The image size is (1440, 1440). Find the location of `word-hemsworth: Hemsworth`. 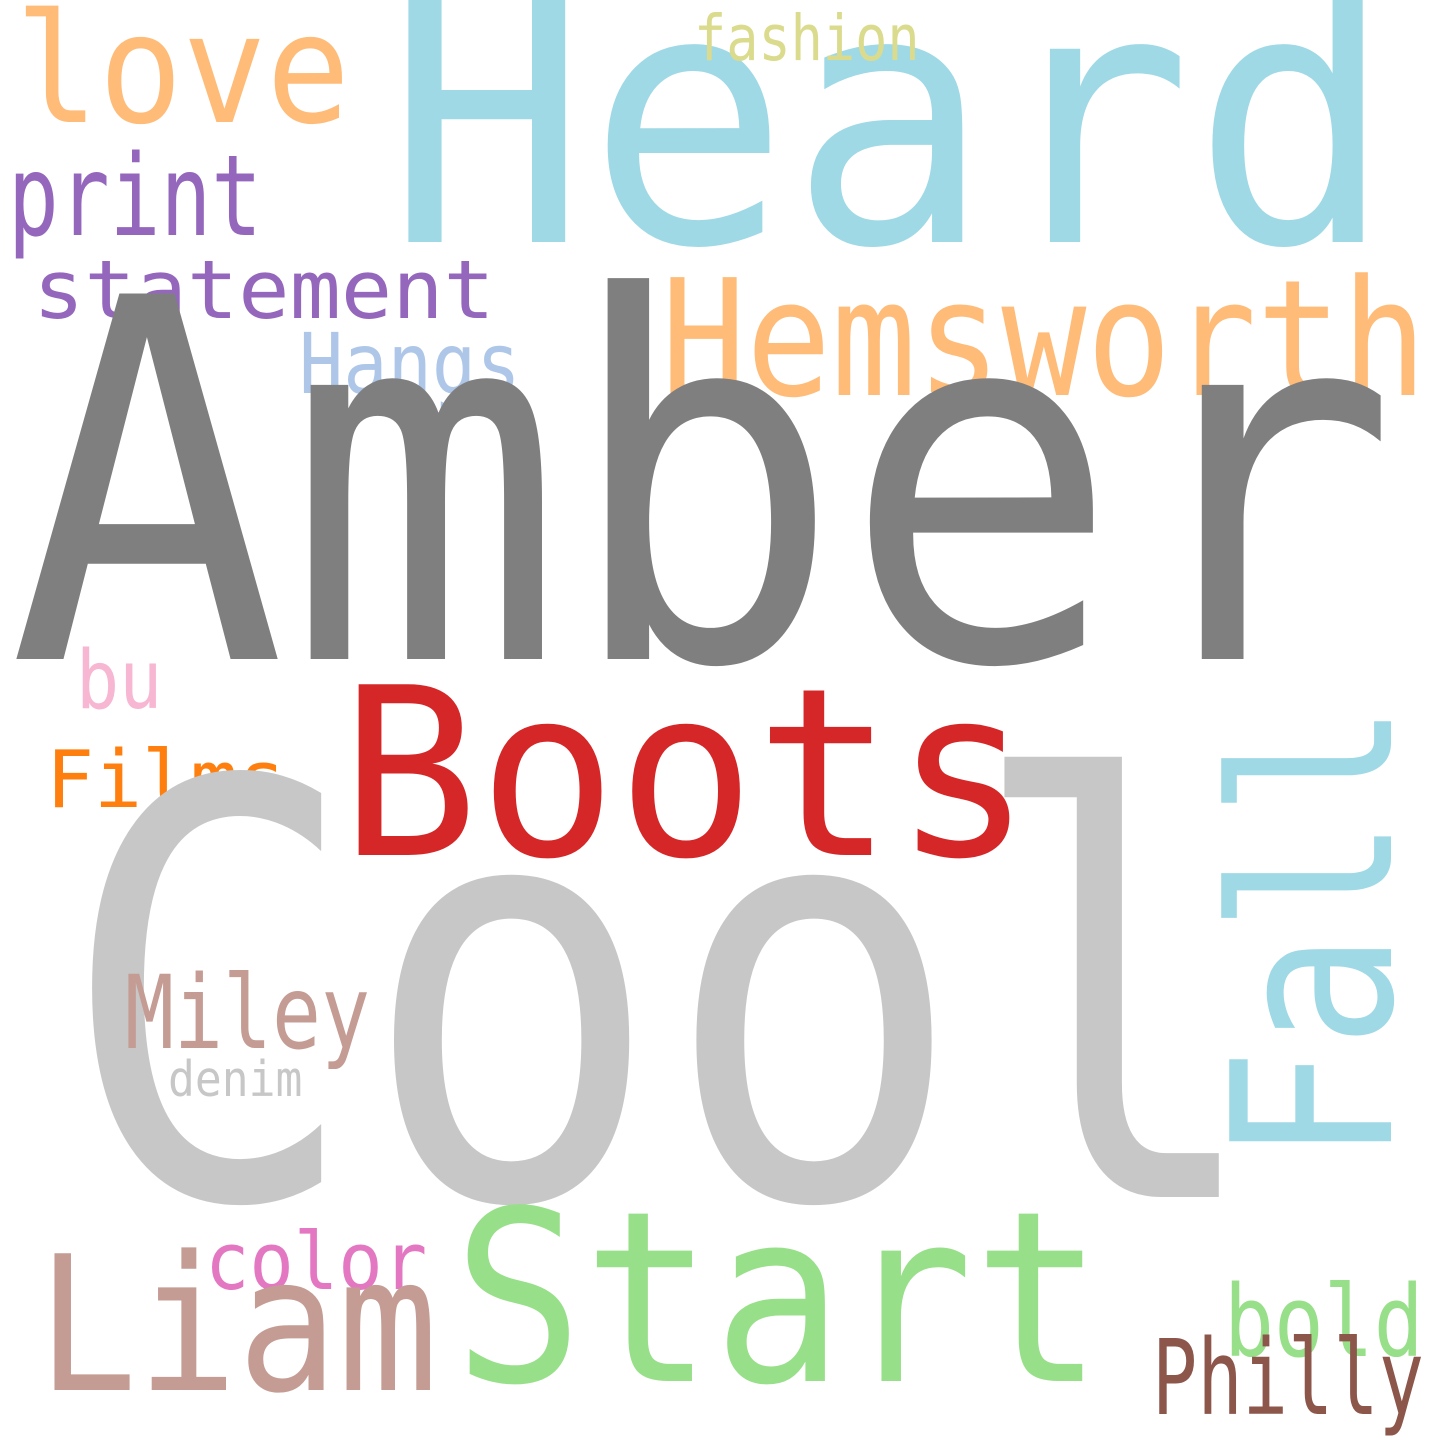

word-hemsworth: Hemsworth is located at coordinates (1044, 339).